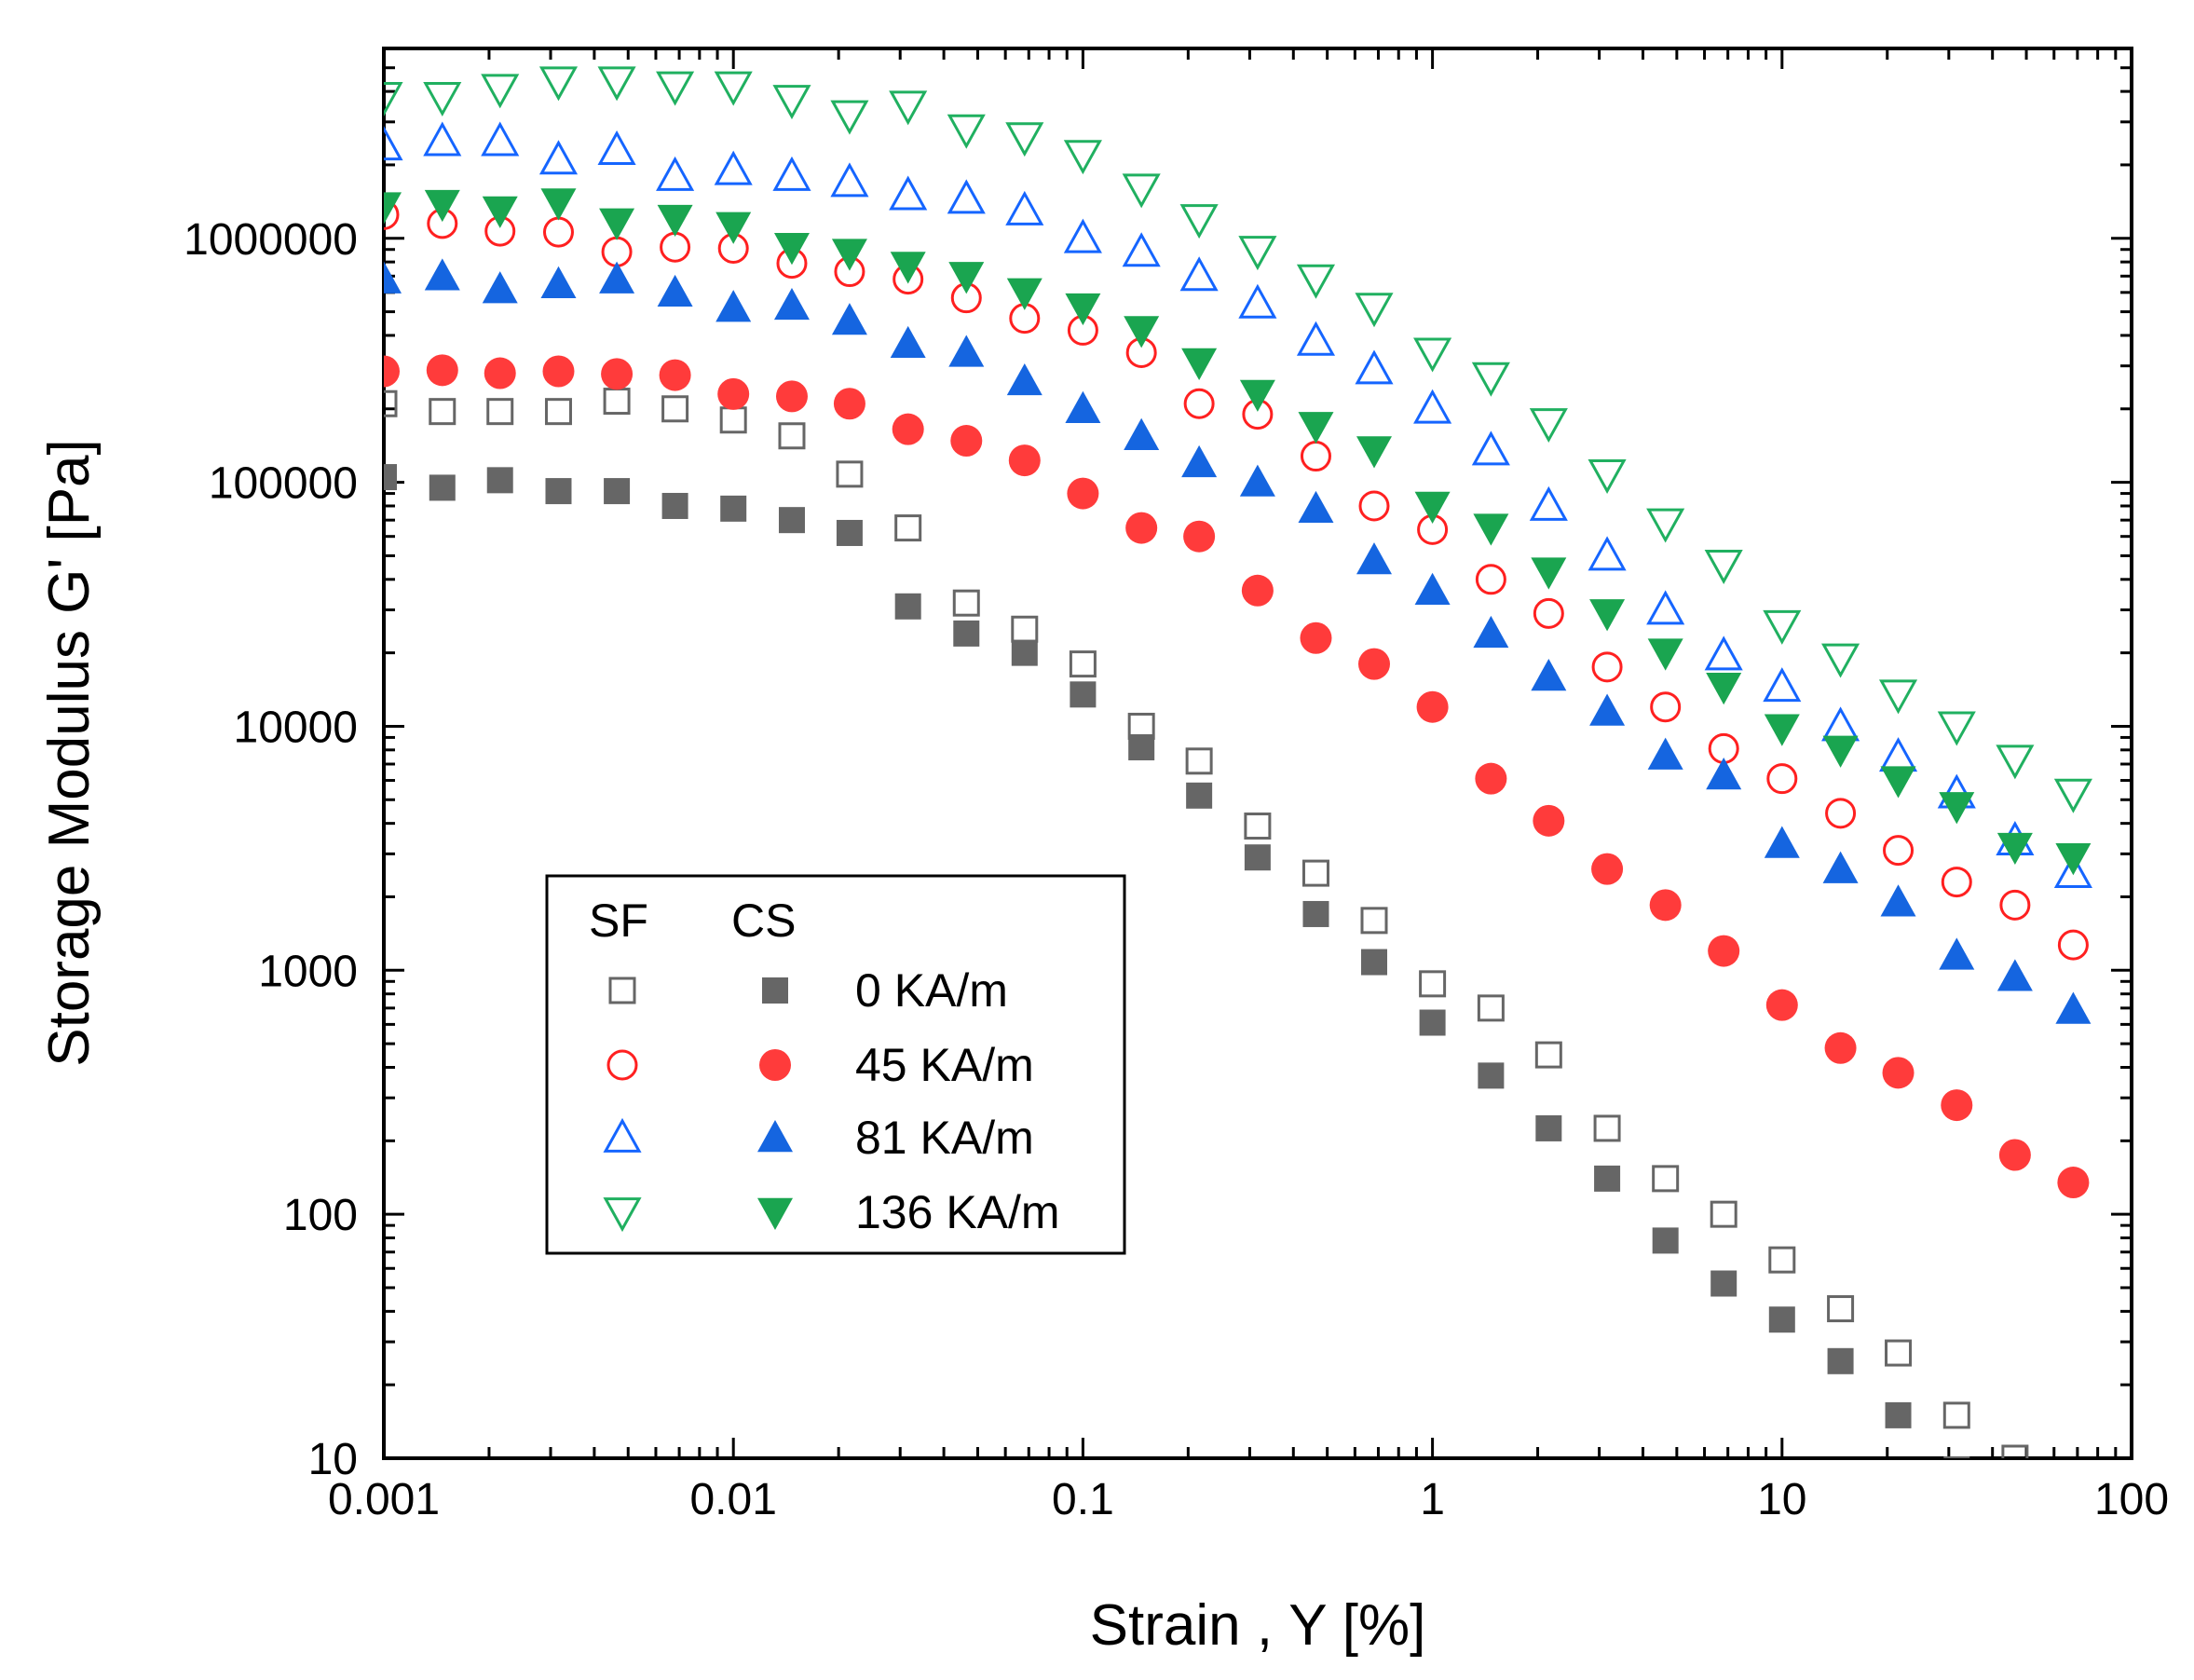 Image resolution: width=2194 pixels, height=1680 pixels. Describe the element at coordinates (296, 727) in the screenshot. I see `y-tick-label: 10000` at that location.